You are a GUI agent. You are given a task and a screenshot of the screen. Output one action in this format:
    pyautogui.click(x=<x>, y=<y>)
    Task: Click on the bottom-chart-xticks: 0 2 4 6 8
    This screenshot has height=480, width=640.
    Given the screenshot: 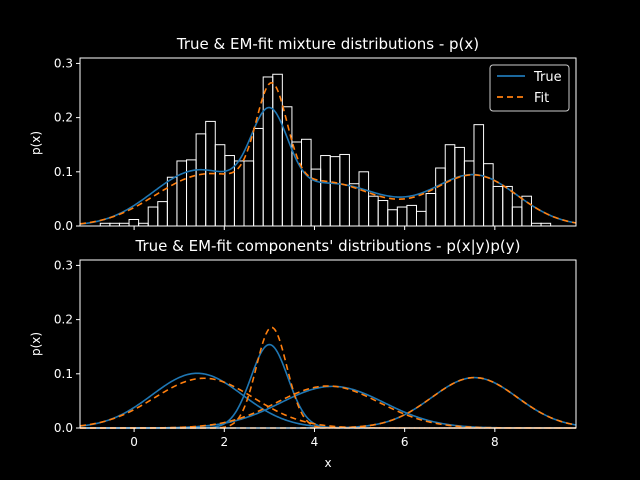 What is the action you would take?
    pyautogui.click(x=314, y=438)
    